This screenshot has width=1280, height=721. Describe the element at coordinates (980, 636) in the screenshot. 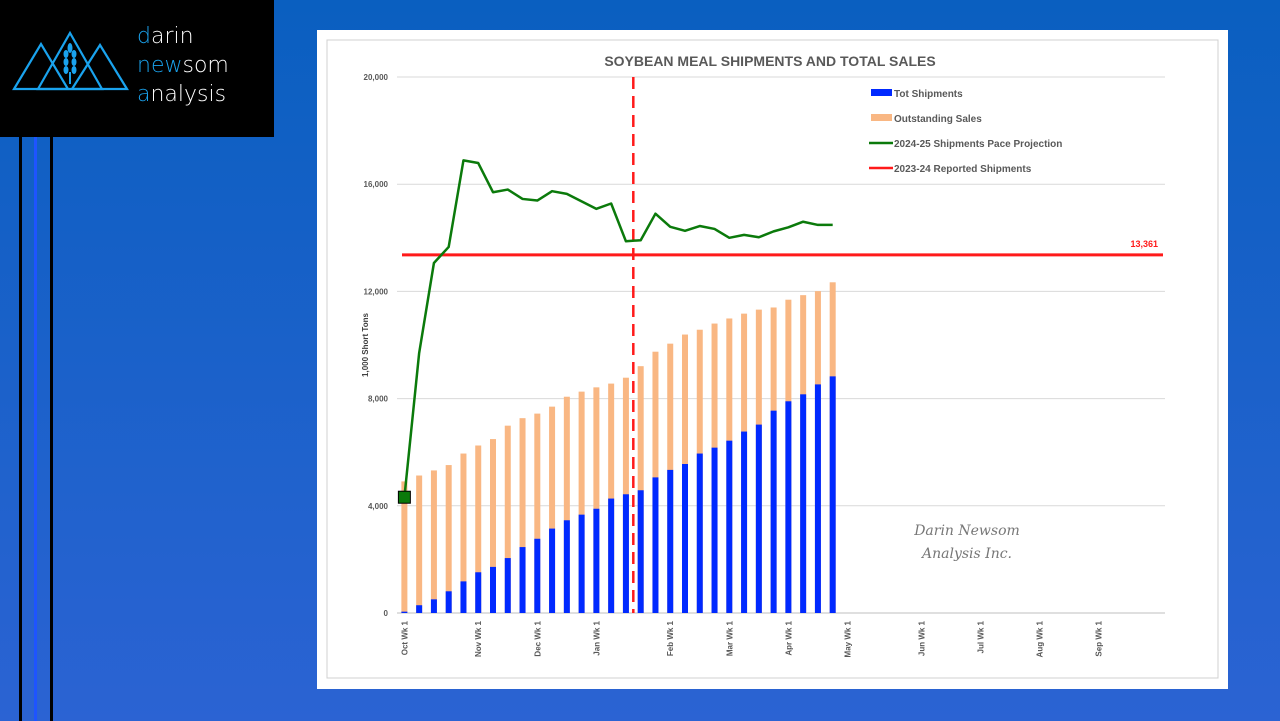

I see `x-tick-label: Jul Wk 1` at that location.